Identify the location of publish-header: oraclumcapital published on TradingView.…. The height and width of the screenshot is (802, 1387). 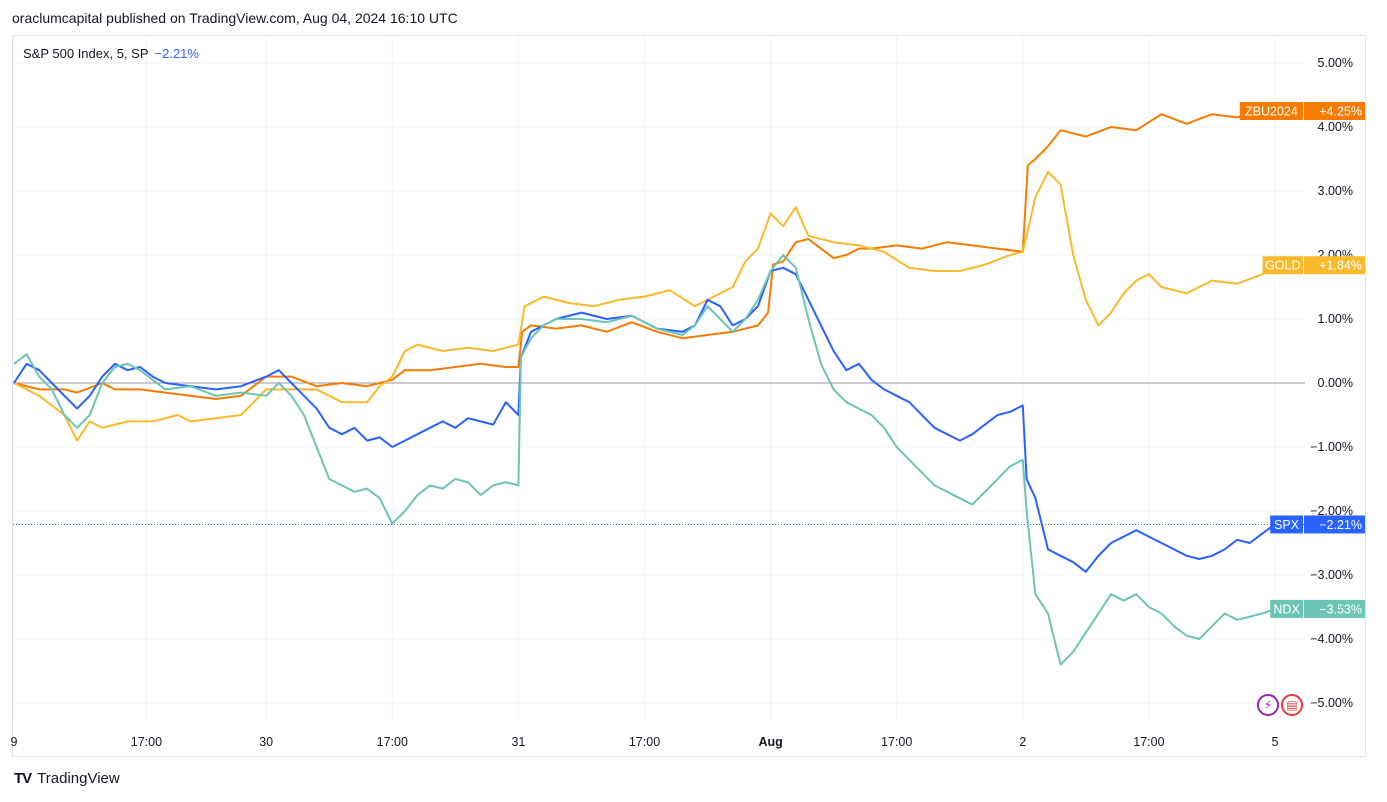
(235, 18).